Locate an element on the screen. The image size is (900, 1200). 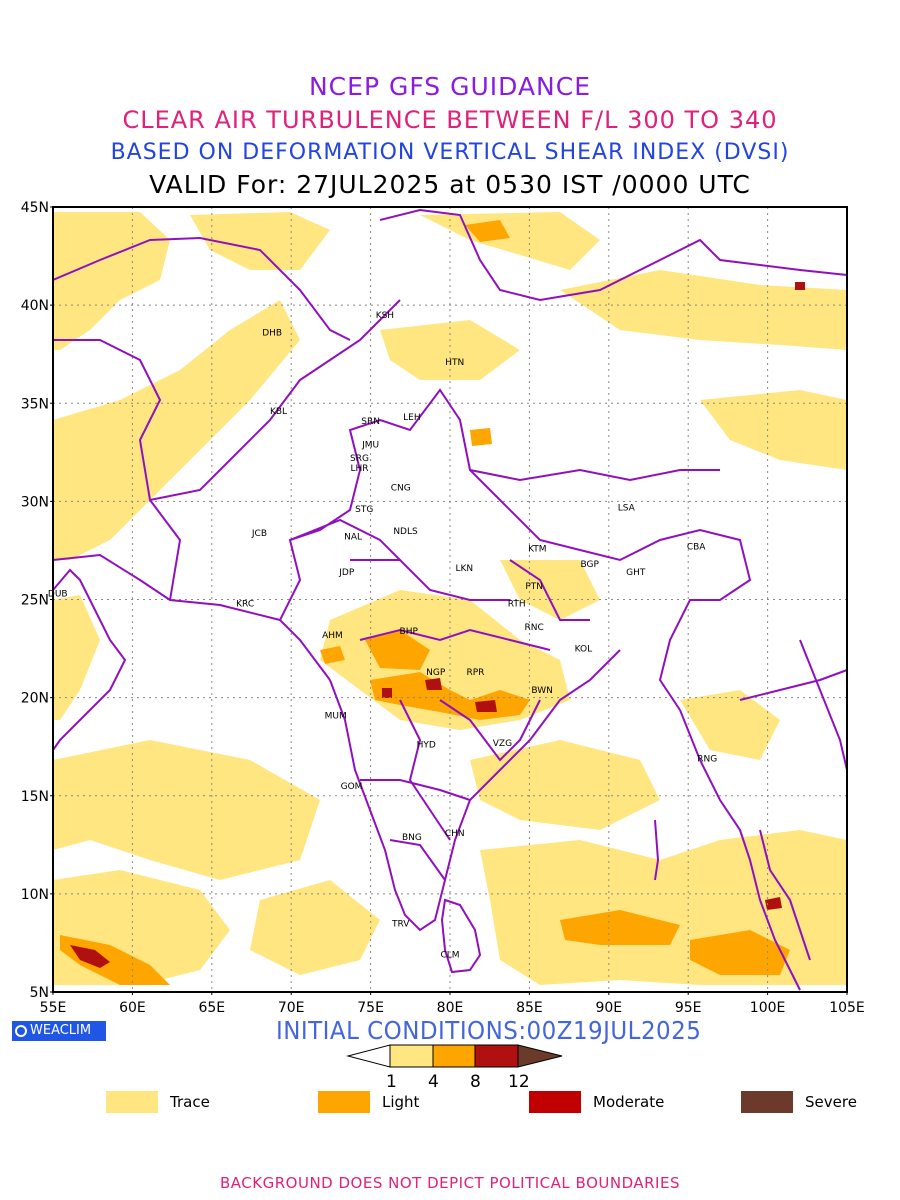
coastline-arabia is located at coordinates (90, 659).